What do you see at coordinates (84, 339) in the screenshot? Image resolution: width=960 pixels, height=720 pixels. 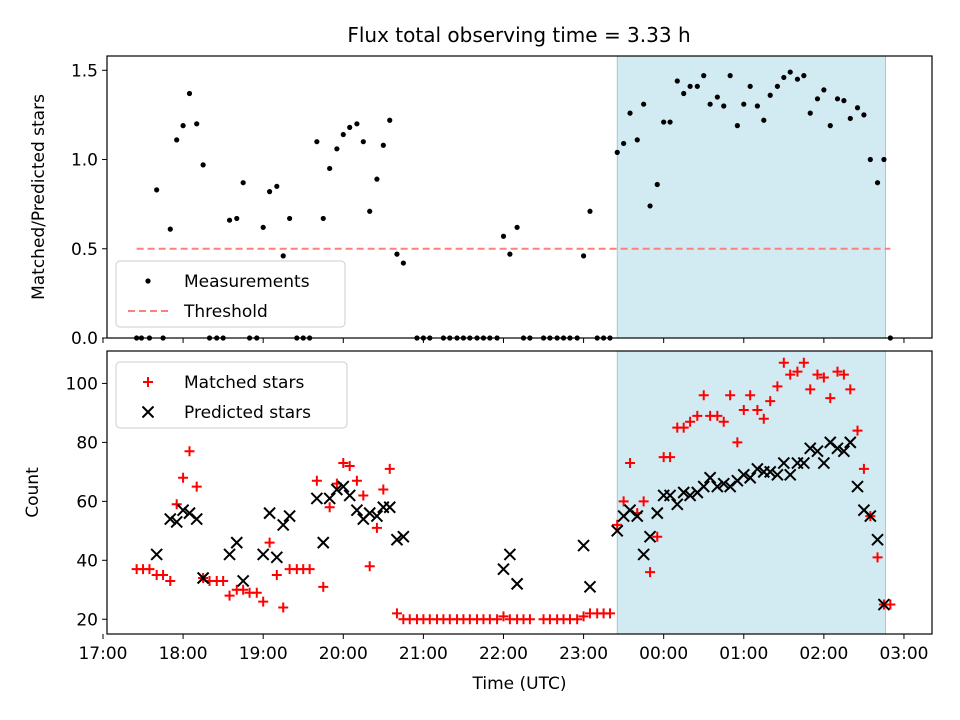 I see `y-tick-label: 0.0` at bounding box center [84, 339].